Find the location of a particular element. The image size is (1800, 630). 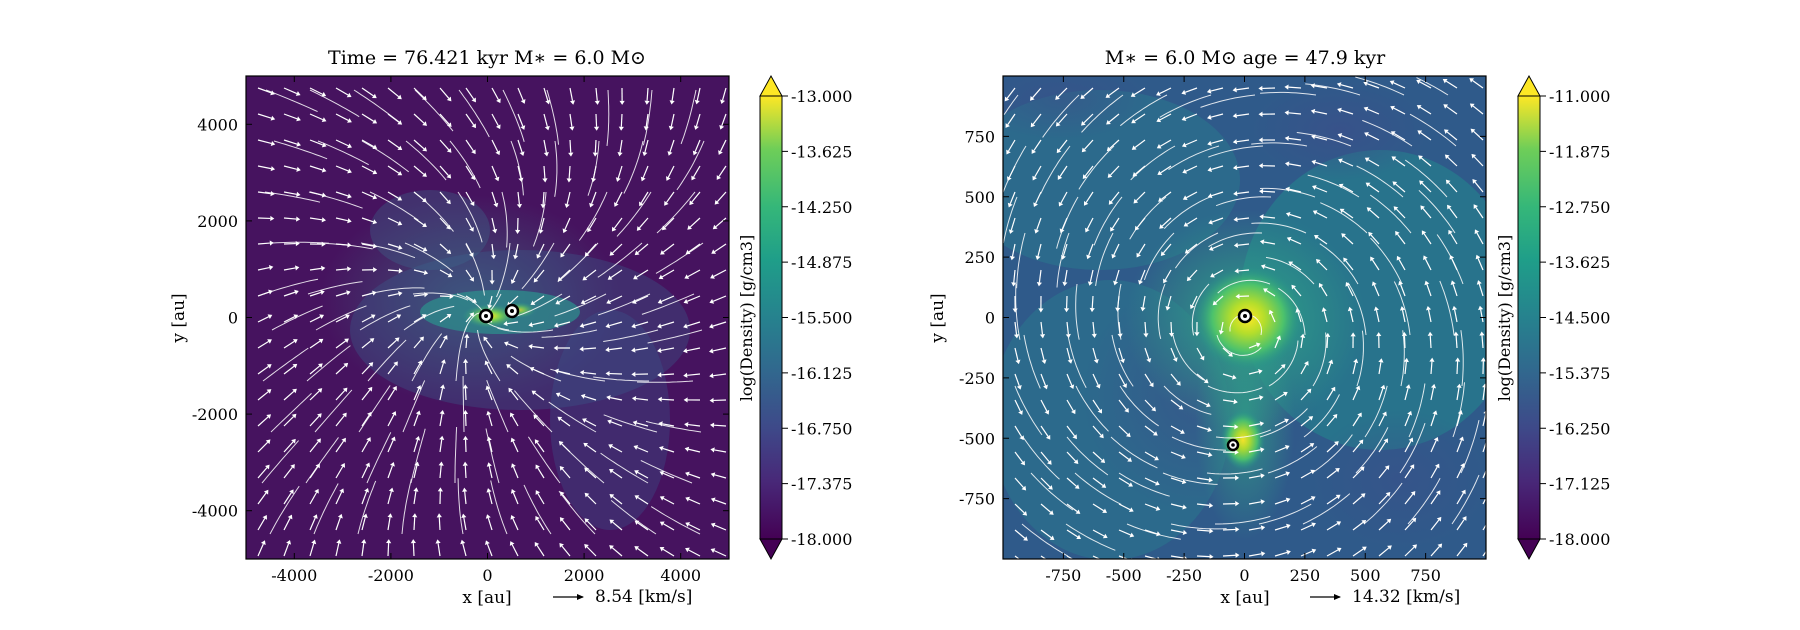

right-ytick-label: 500 is located at coordinates (979, 197).